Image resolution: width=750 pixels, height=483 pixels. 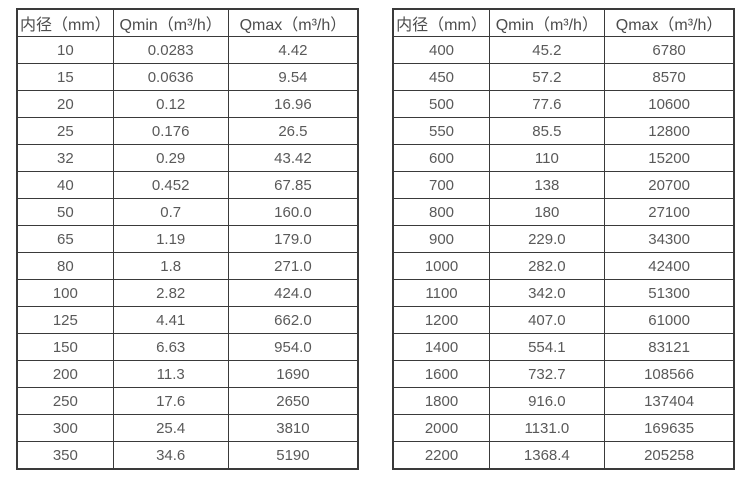 I want to click on table-cell: 2000, so click(x=441, y=428).